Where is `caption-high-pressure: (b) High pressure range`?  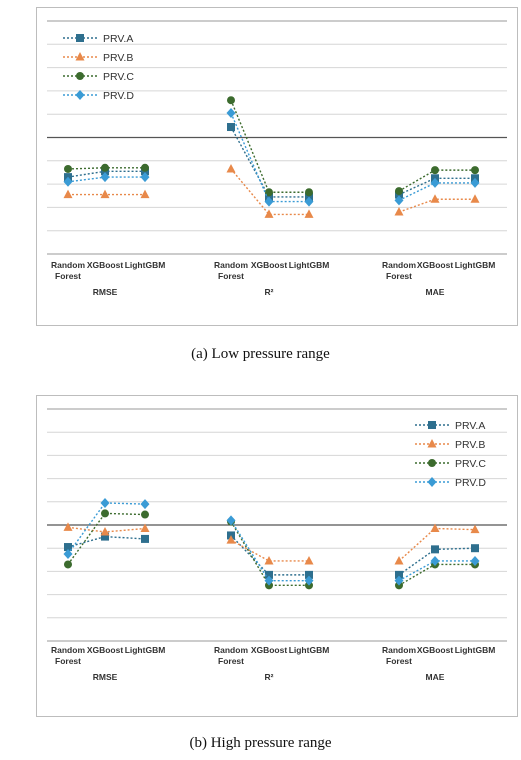 caption-high-pressure: (b) High pressure range is located at coordinates (260, 743).